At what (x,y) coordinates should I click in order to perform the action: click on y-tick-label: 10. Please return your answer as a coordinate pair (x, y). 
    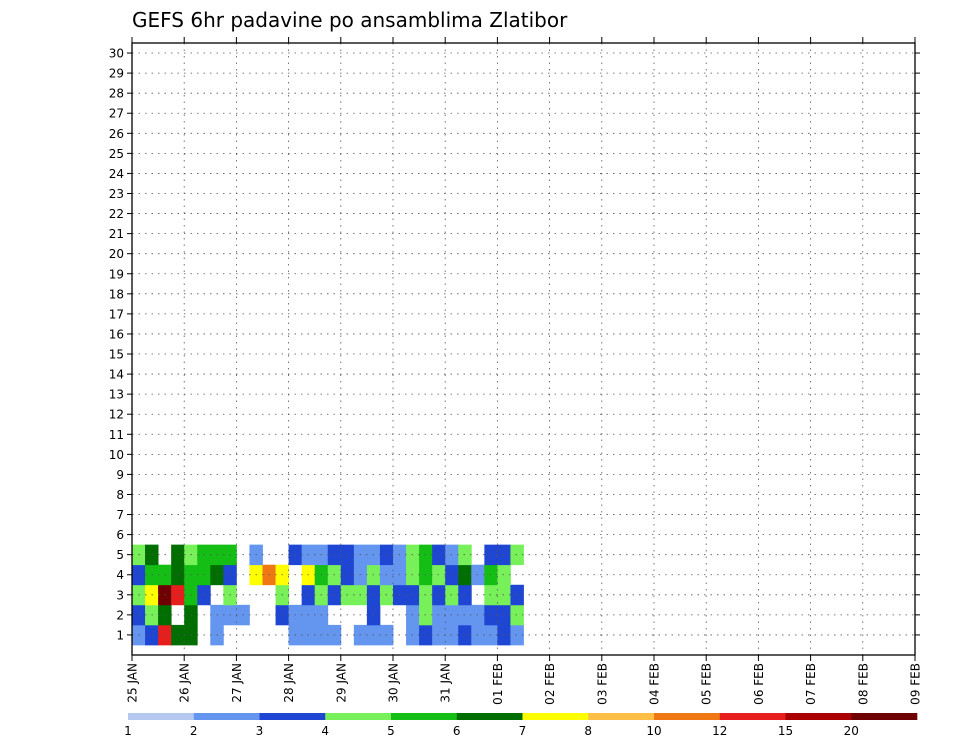
    Looking at the image, I should click on (116, 455).